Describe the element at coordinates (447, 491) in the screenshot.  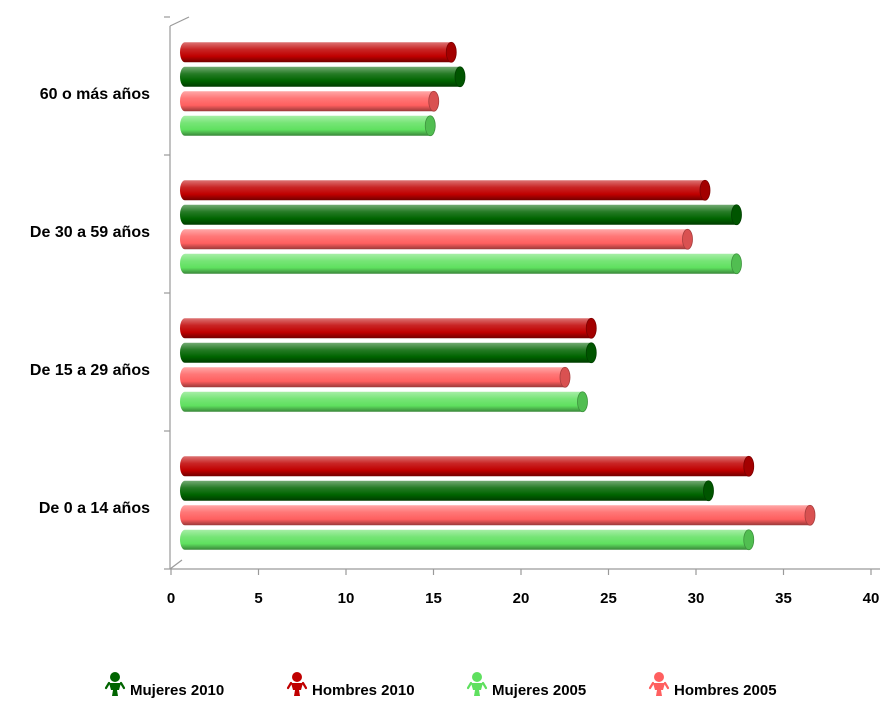
I see `bar-mujeres-2010-de-0-a-14-anos` at that location.